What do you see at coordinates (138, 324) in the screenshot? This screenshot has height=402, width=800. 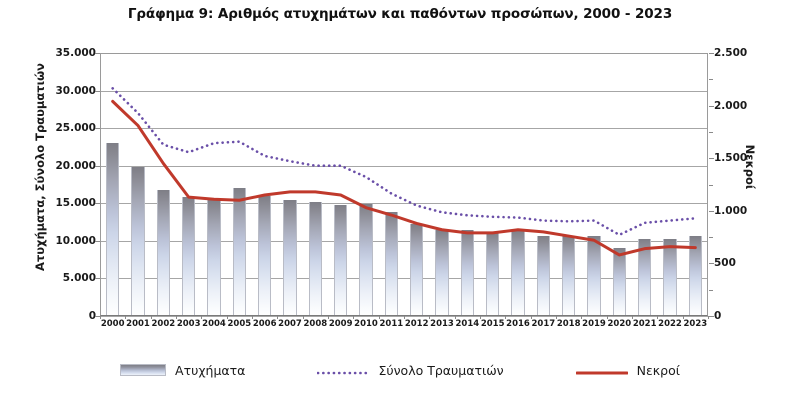 I see `x-tick-label: 2001` at bounding box center [138, 324].